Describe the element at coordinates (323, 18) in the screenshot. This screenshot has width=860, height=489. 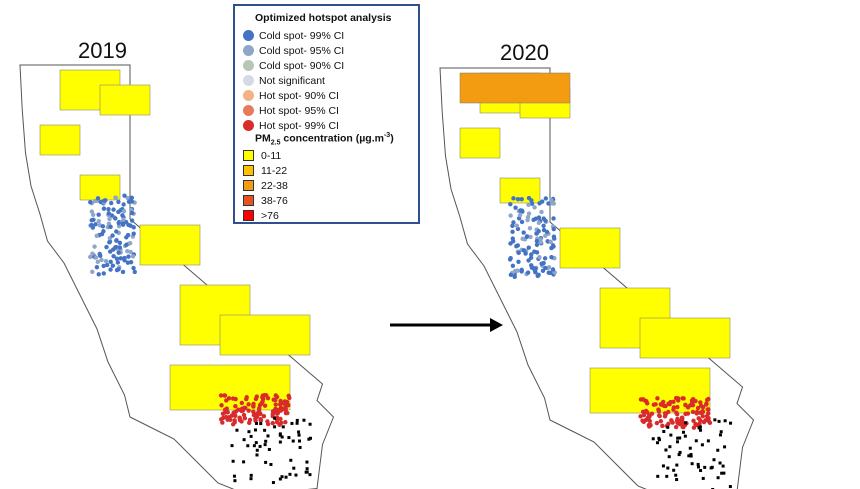
I see `legend-title: Optimized hotspot analysis` at that location.